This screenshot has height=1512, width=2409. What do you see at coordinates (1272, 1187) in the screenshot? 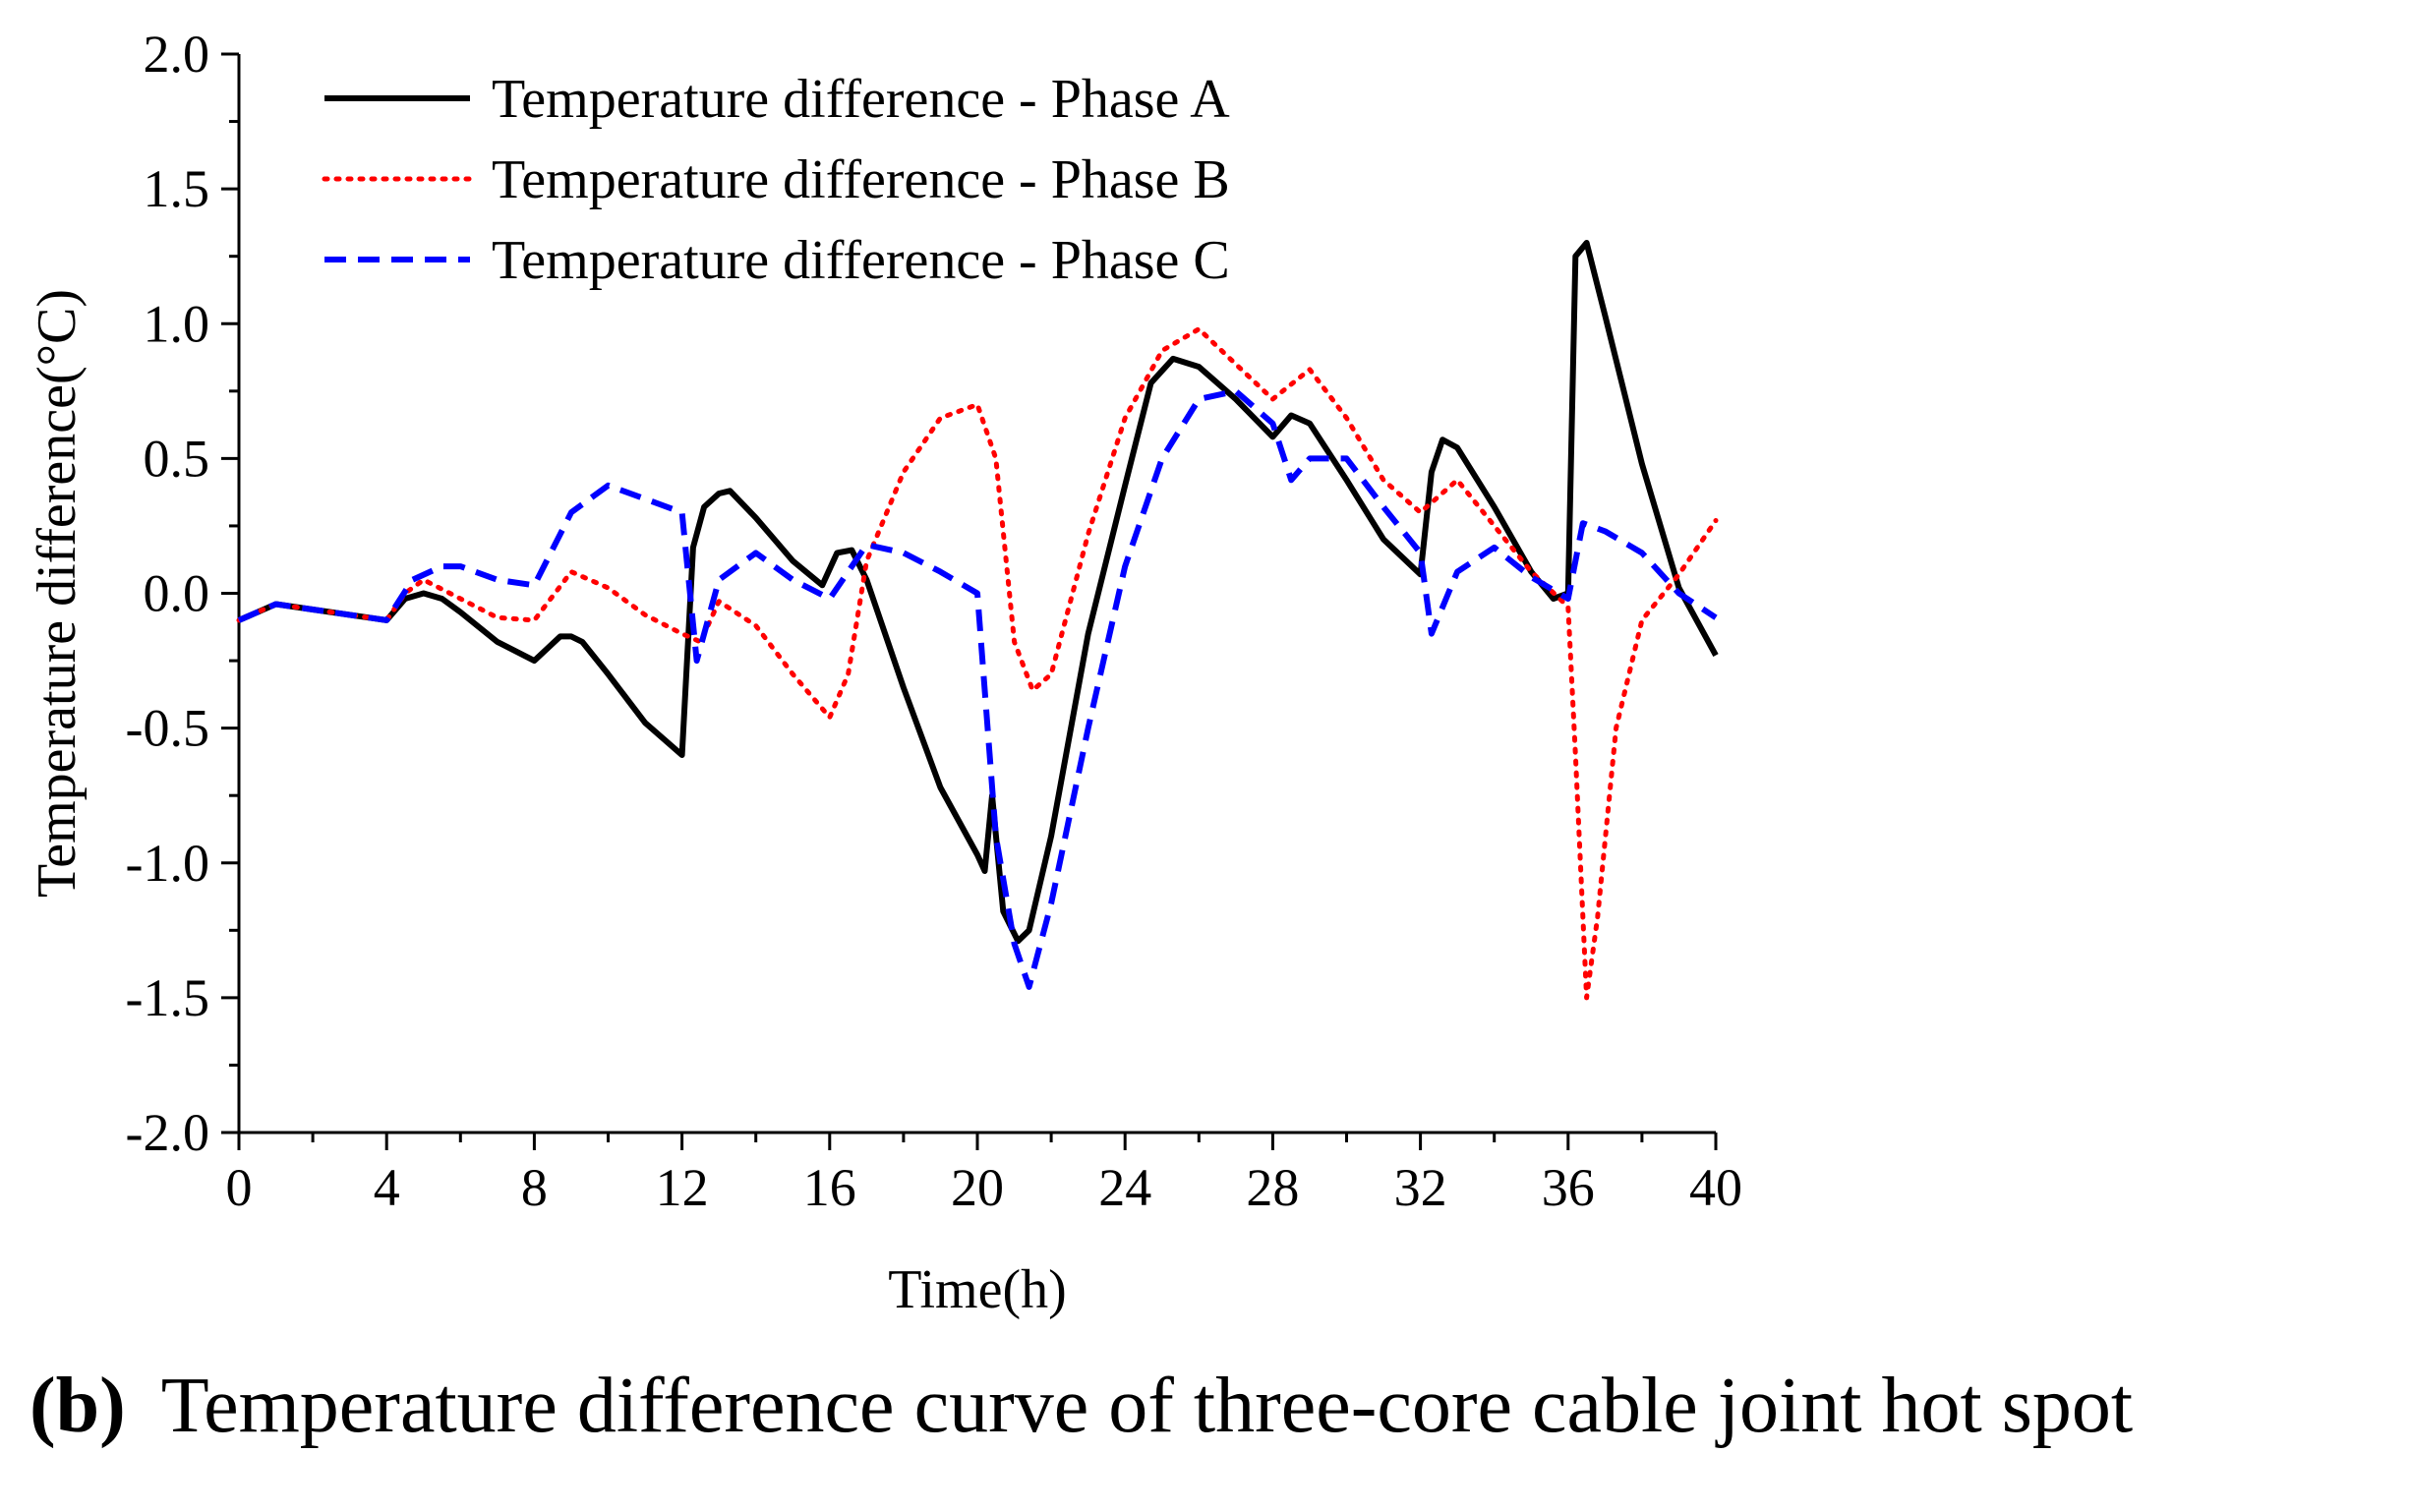
I see `x-tick-label: 28` at bounding box center [1272, 1187].